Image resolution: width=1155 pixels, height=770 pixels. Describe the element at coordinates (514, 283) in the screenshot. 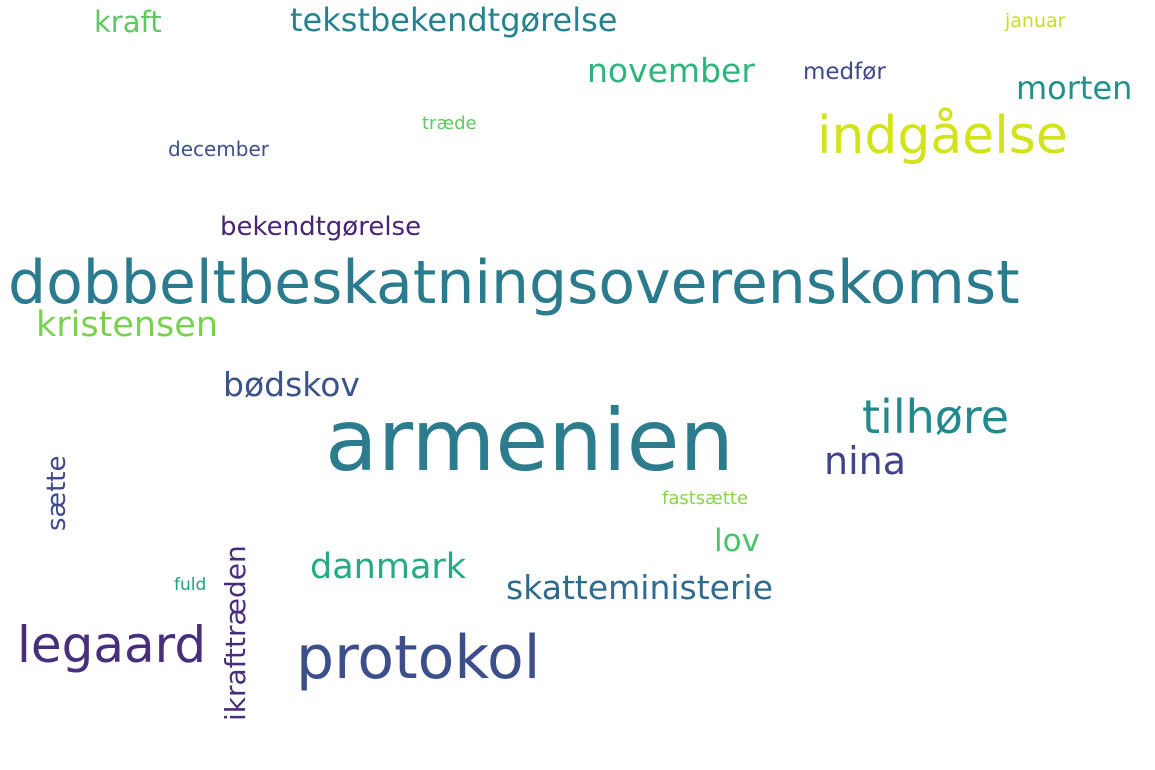

I see `word-dobbeltbeskatningsoverenskomst: dobbeltbeskatningsoverenskomst` at that location.